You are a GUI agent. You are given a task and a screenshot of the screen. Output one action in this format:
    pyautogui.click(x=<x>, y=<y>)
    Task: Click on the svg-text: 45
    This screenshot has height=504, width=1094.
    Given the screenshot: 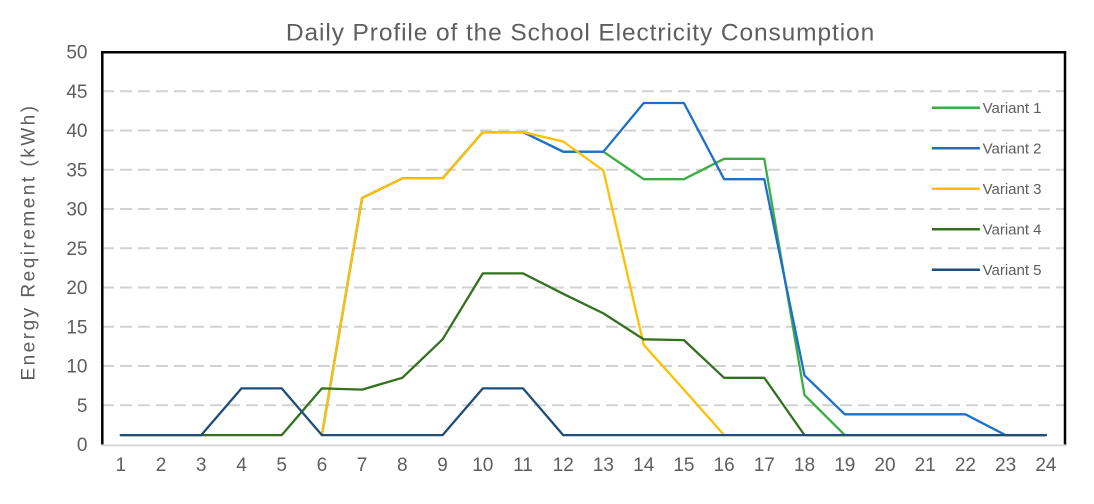 What is the action you would take?
    pyautogui.click(x=76, y=92)
    